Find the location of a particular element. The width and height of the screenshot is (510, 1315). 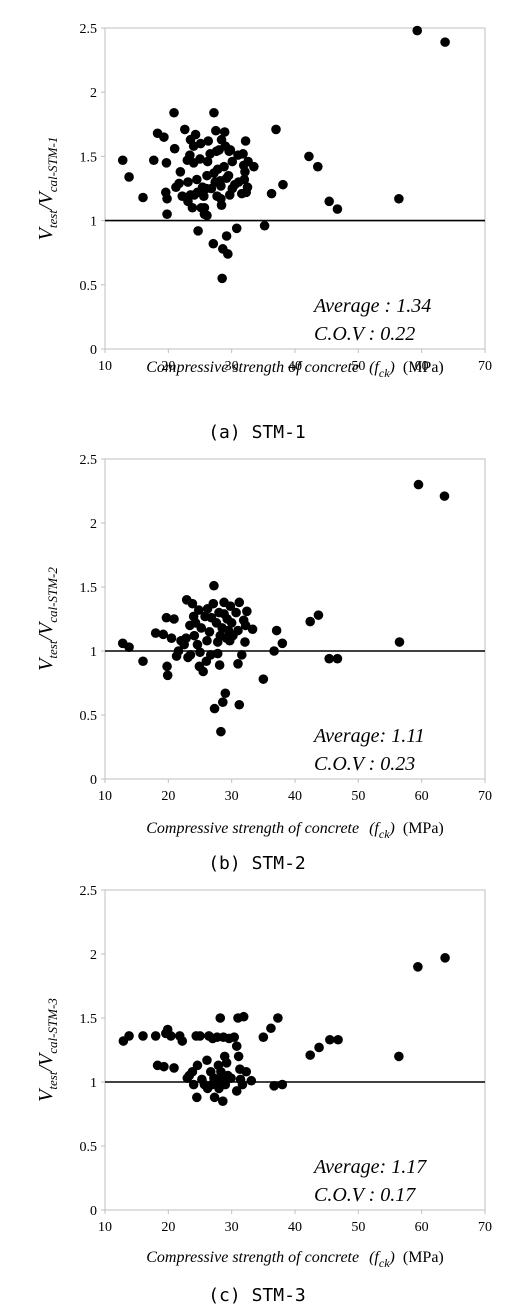

y-tick-label: 1 is located at coordinates (93, 1083).